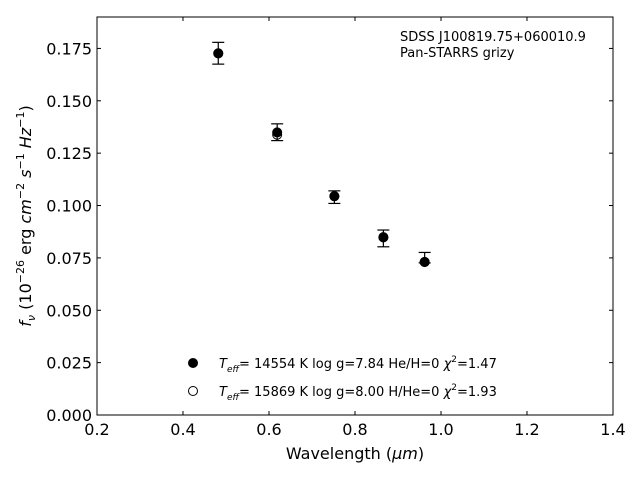  Describe the element at coordinates (612, 429) in the screenshot. I see `x-tick-label: 1.4` at that location.